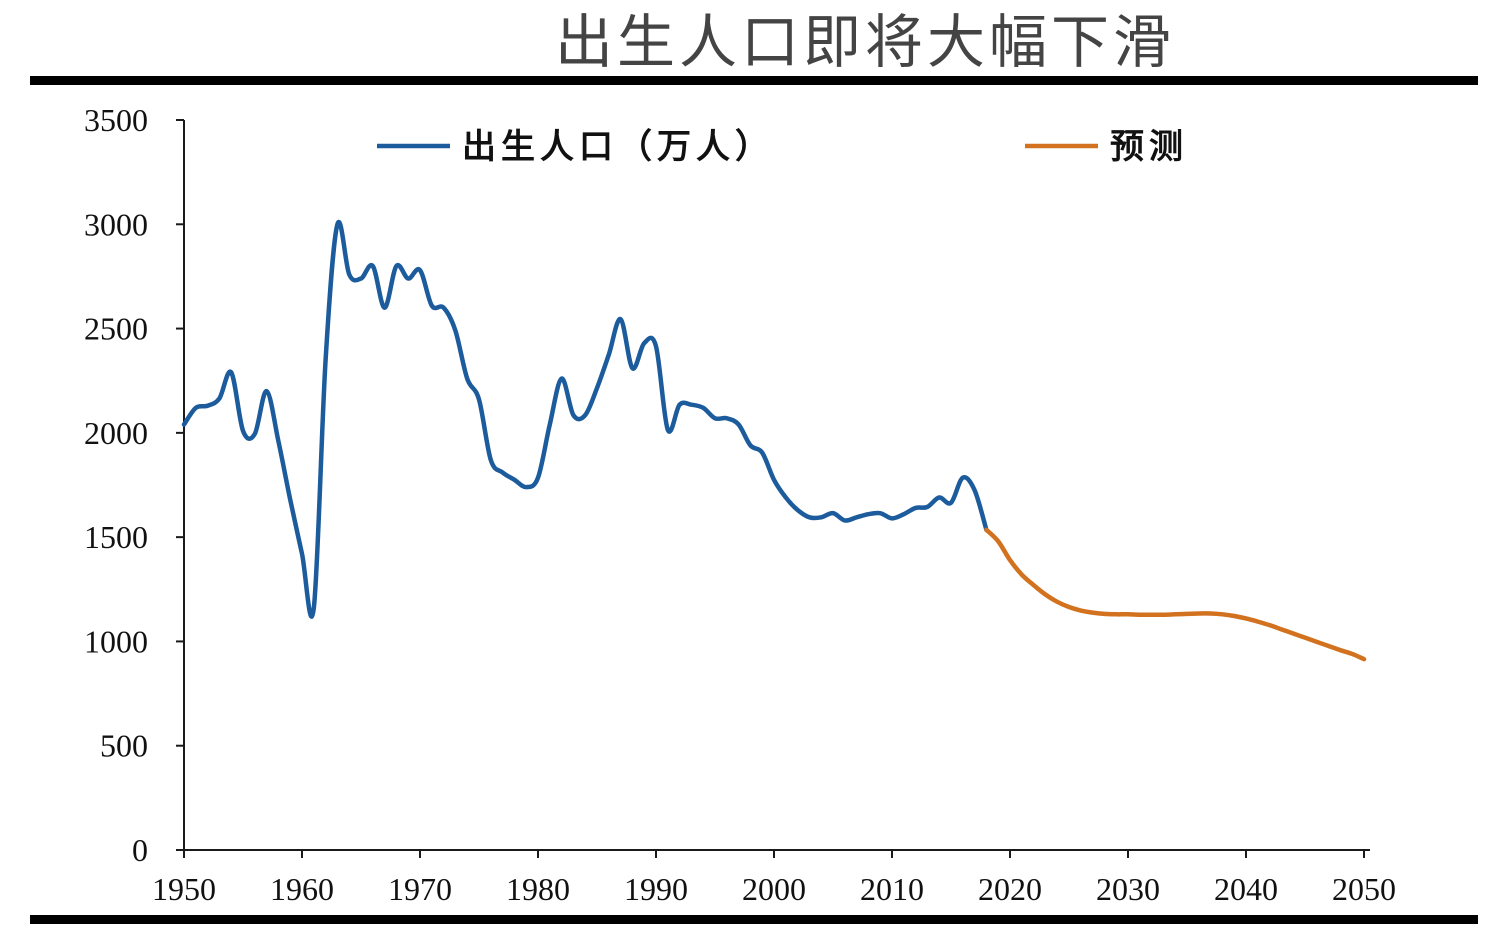  Describe the element at coordinates (116, 329) in the screenshot. I see `y-tick-label-2500: 2500` at that location.